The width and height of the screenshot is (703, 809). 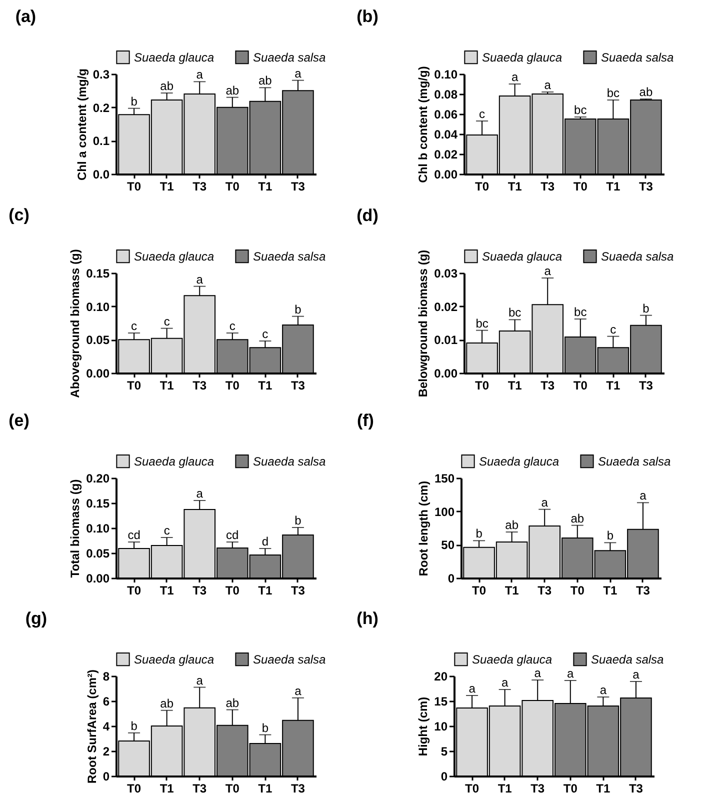 What do you see at coordinates (98, 479) in the screenshot?
I see `y-tick-label: 0.20` at bounding box center [98, 479].